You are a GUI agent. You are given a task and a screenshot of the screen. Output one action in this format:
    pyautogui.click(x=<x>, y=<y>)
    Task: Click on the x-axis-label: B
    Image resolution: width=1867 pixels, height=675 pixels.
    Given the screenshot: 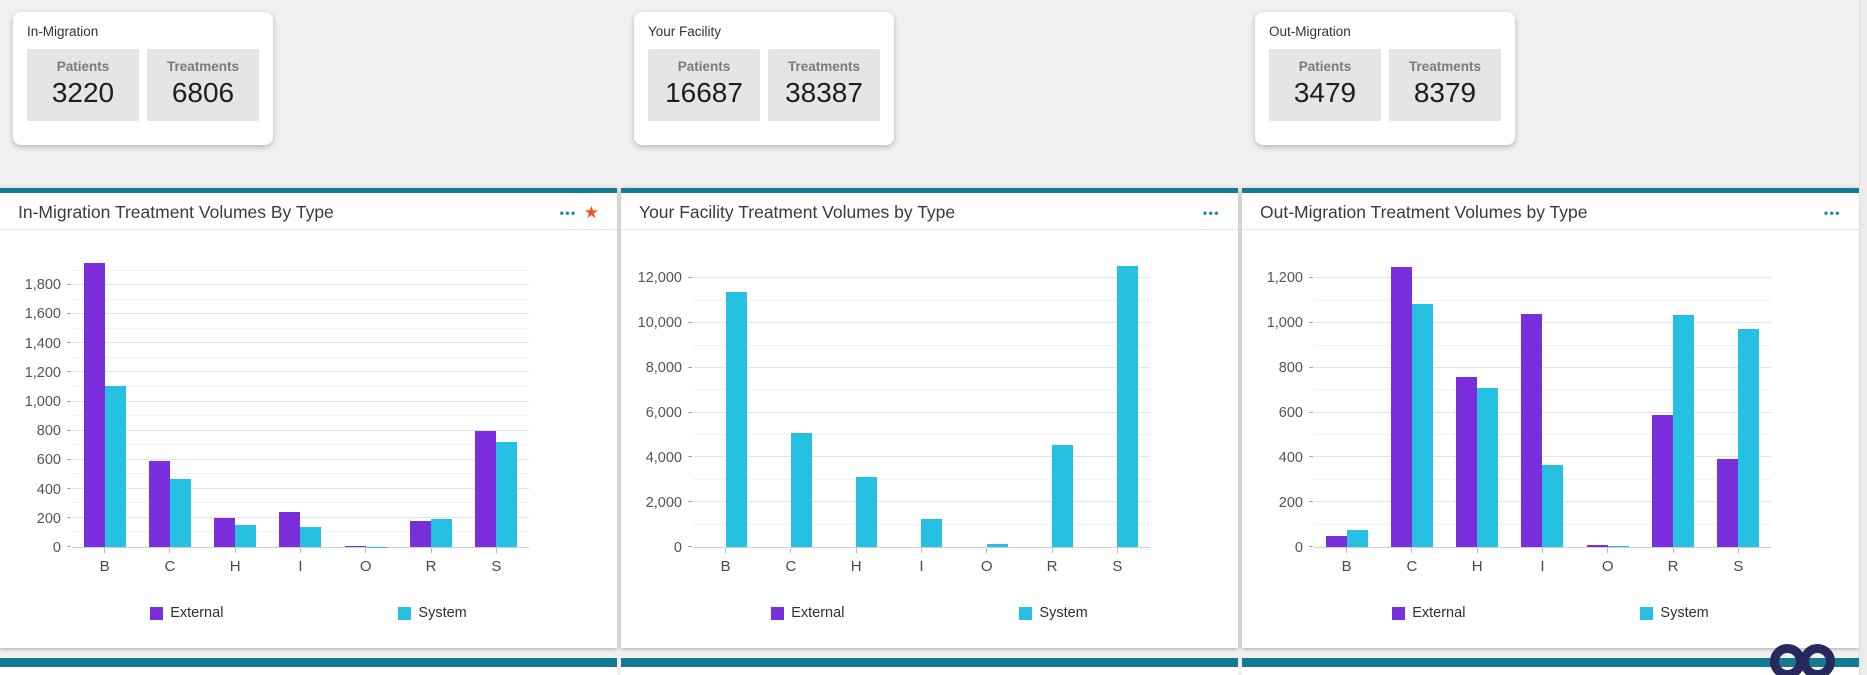 What is the action you would take?
    pyautogui.click(x=1346, y=566)
    